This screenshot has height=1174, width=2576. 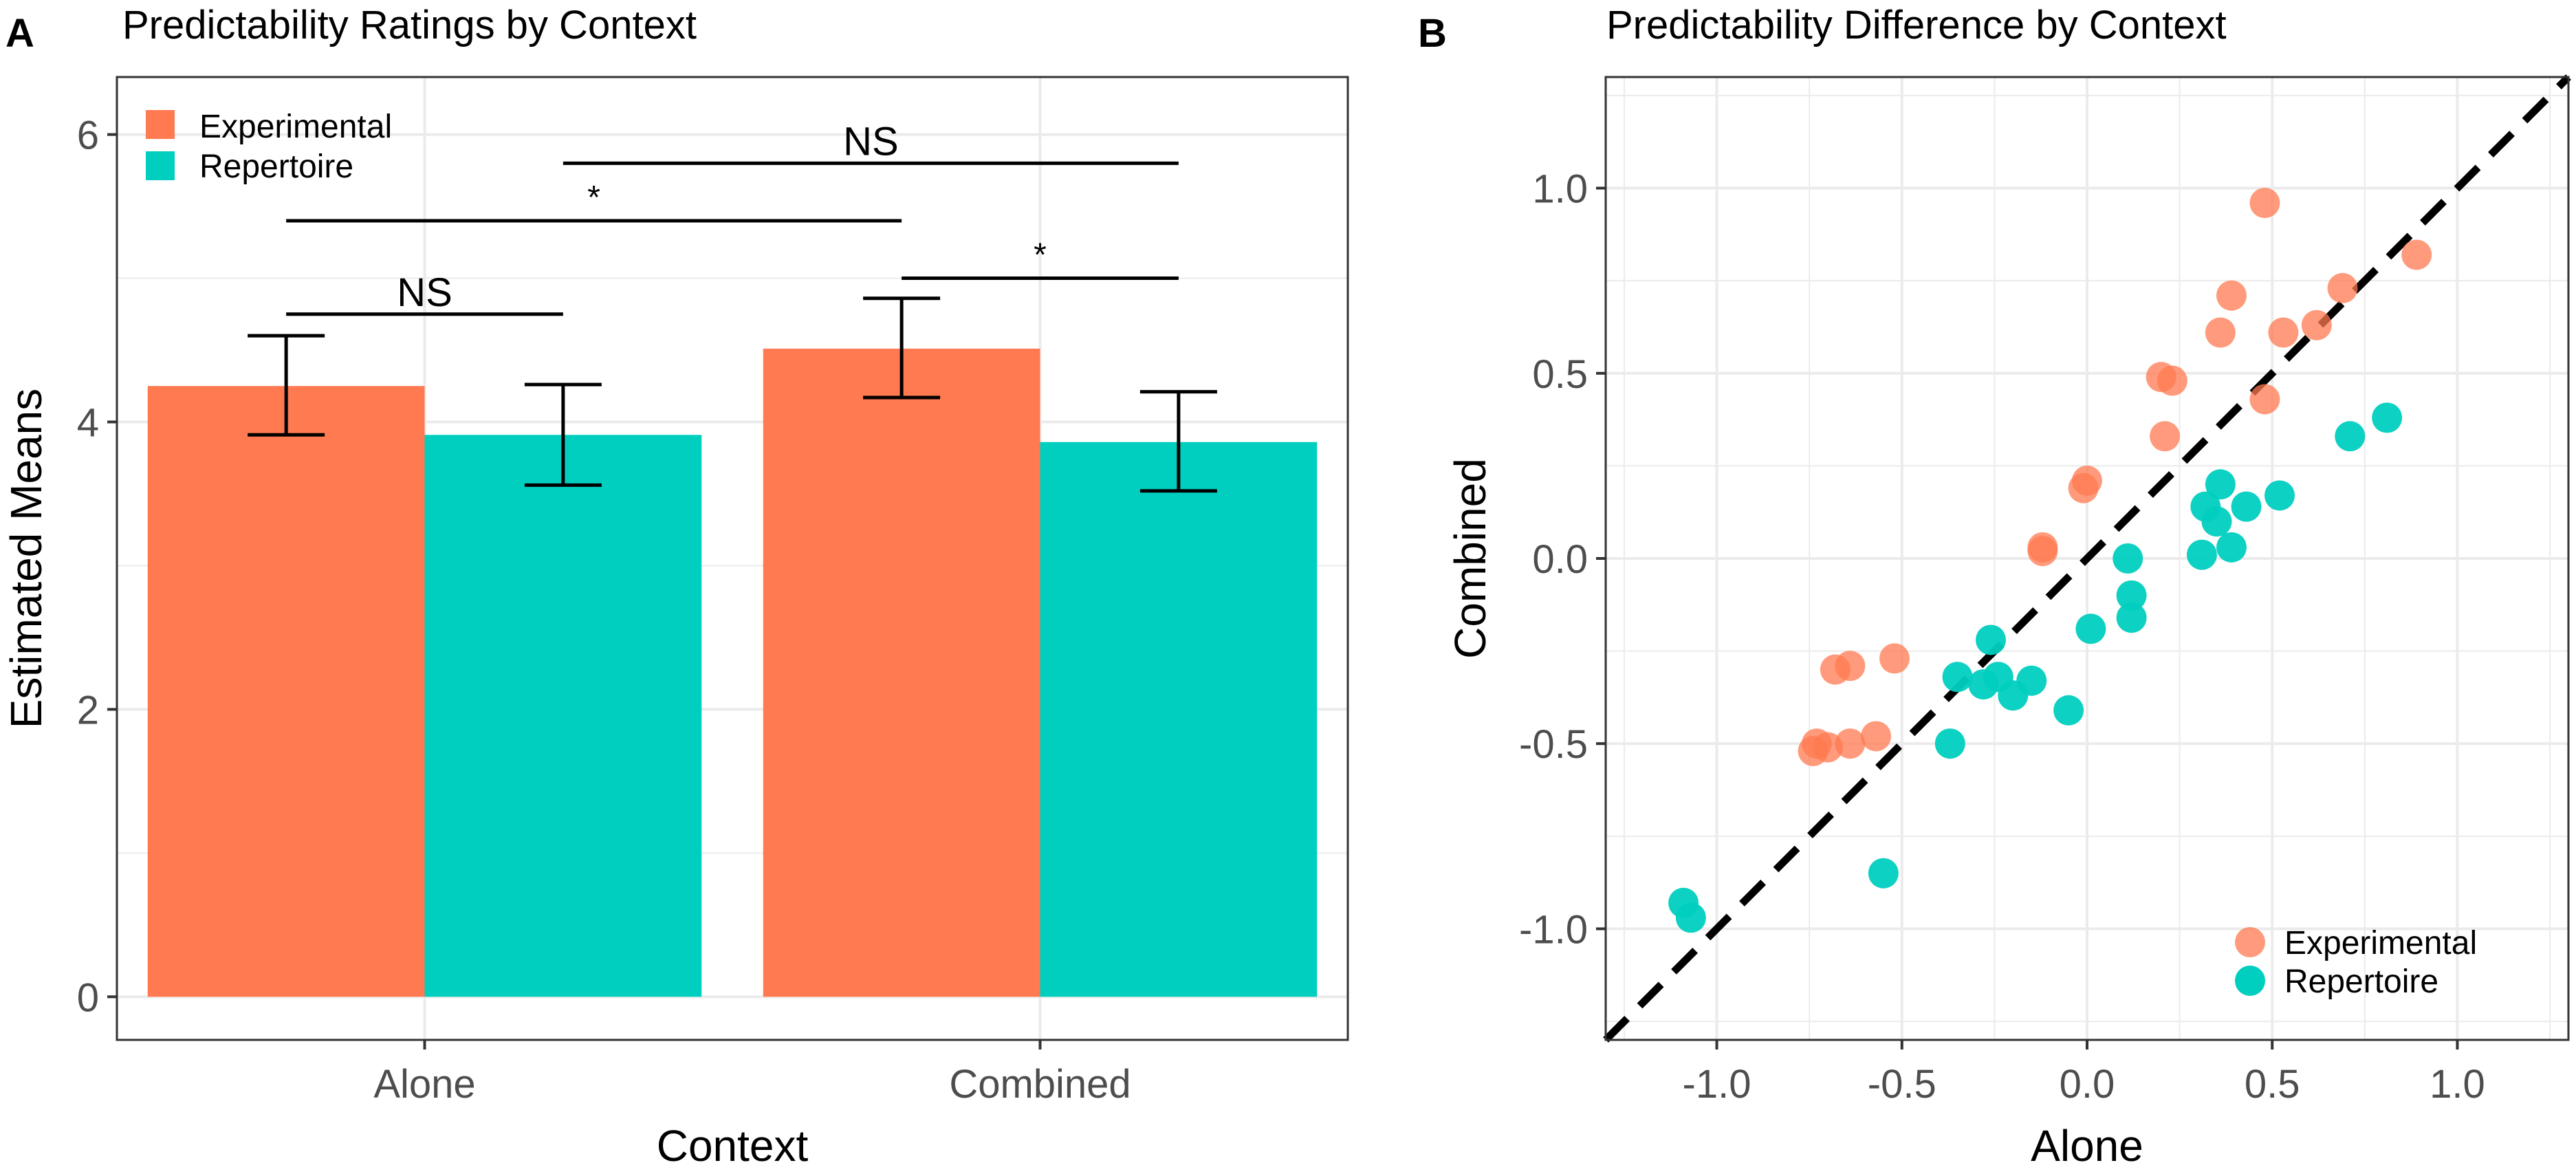 I want to click on legend-marker-experimental, so click(x=2250, y=942).